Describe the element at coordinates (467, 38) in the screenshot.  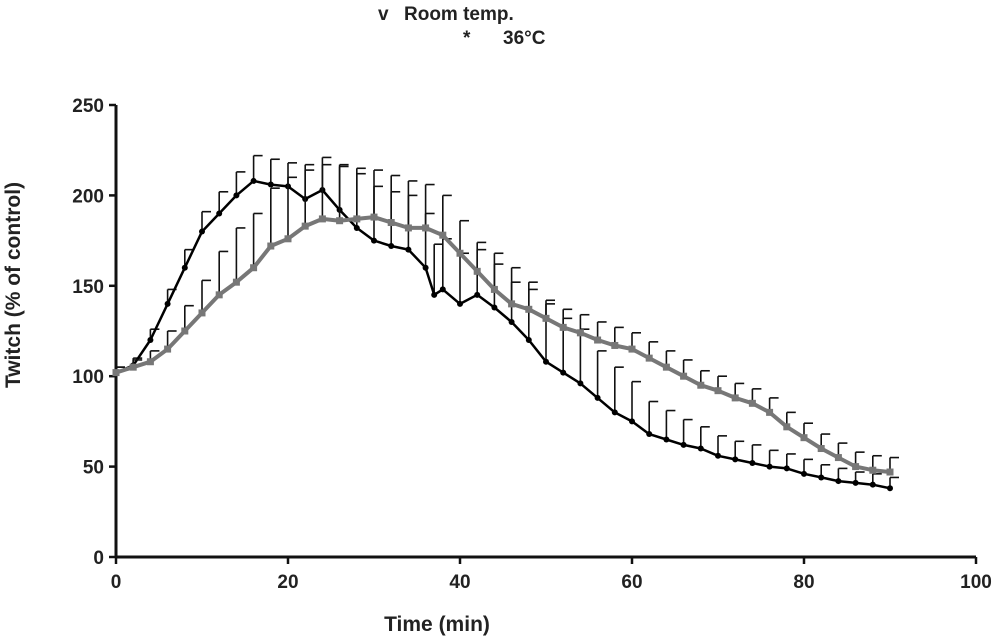
I see `legend-marker-36c: *` at that location.